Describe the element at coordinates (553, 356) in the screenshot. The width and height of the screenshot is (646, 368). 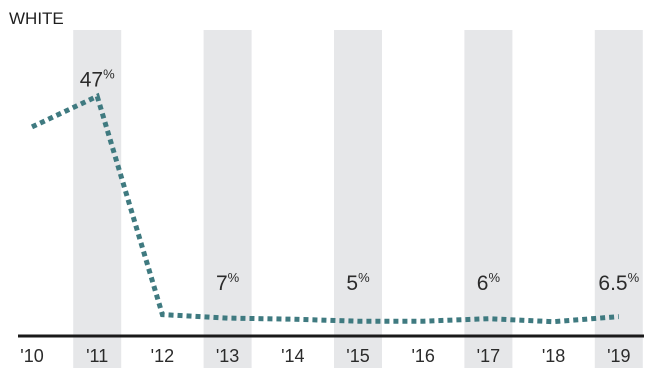
I see `x-tick-18: '18` at that location.